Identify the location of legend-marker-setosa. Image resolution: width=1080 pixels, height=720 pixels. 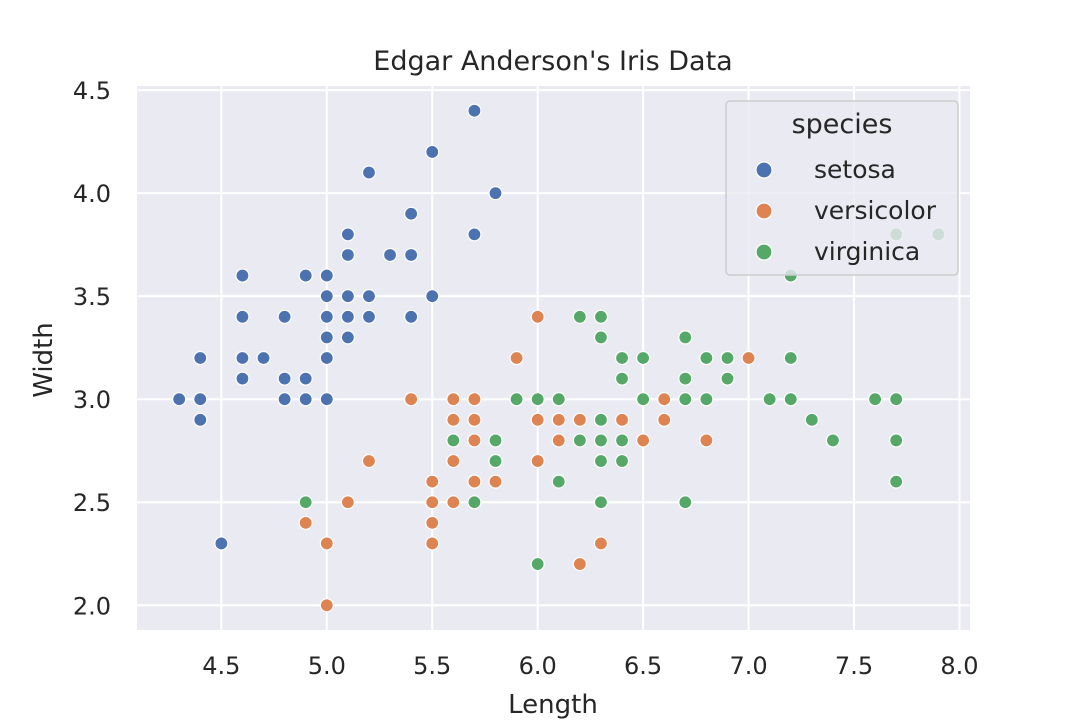
(764, 170).